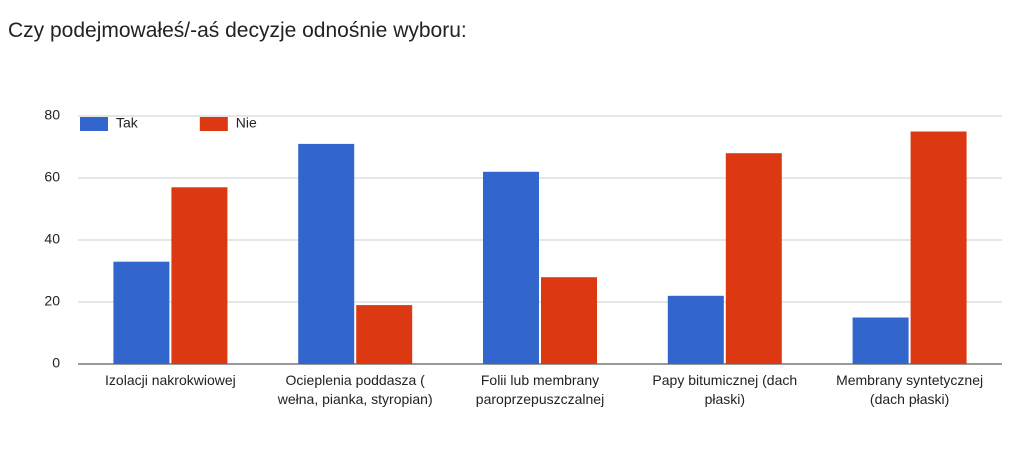 This screenshot has height=457, width=1024. I want to click on y-tick-label: 40, so click(52, 239).